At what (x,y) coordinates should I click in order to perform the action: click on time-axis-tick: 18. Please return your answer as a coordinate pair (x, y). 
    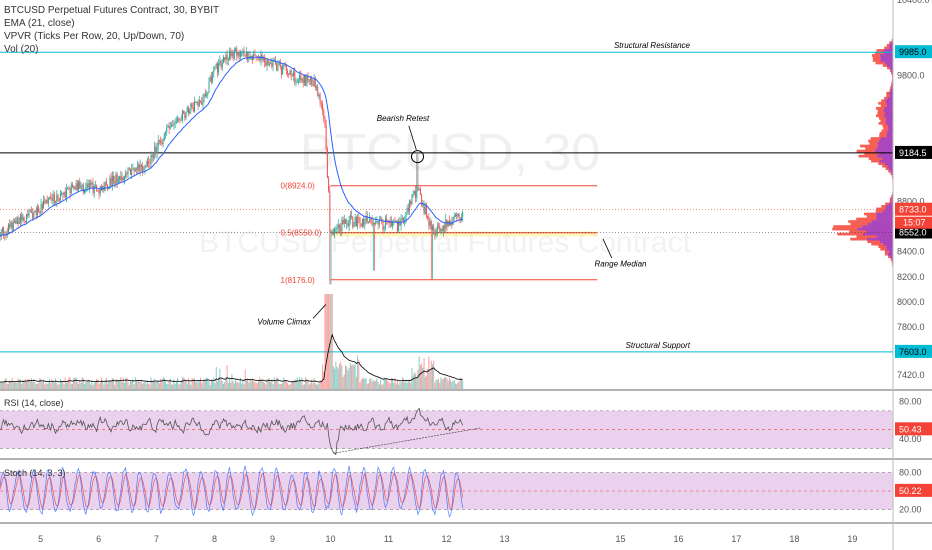
    Looking at the image, I should click on (794, 539).